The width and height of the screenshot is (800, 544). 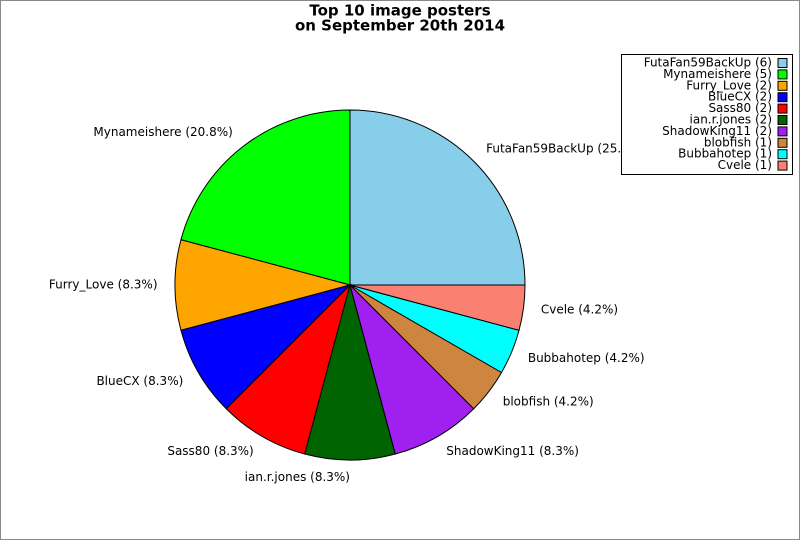 What do you see at coordinates (548, 402) in the screenshot?
I see `slice-label: blobfish (4.2%)` at bounding box center [548, 402].